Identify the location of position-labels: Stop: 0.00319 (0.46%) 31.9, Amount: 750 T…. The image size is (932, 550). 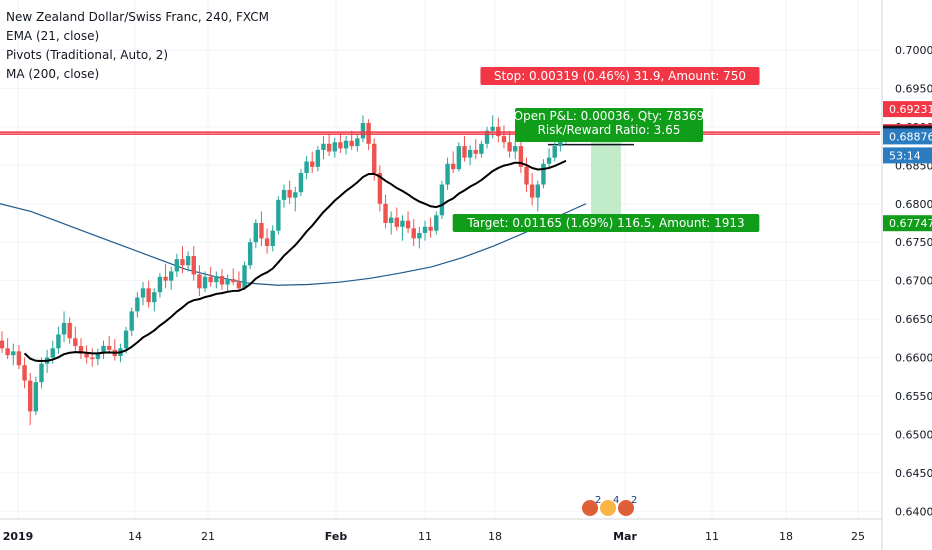
(606, 149).